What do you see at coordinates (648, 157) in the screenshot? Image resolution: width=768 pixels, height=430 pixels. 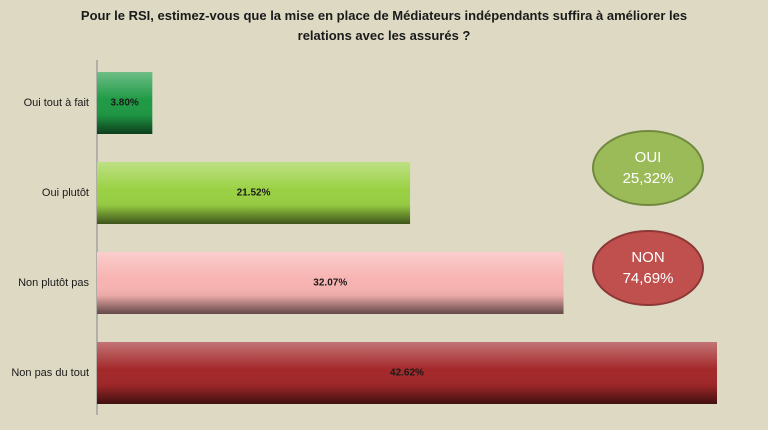 I see `summary-text: OUI` at bounding box center [648, 157].